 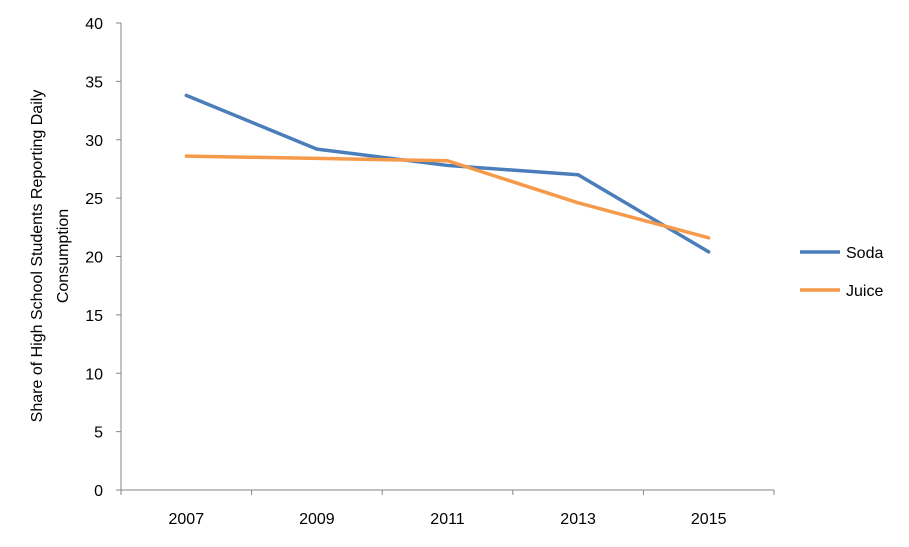 What do you see at coordinates (98, 433) in the screenshot?
I see `y-tick-label: 5` at bounding box center [98, 433].